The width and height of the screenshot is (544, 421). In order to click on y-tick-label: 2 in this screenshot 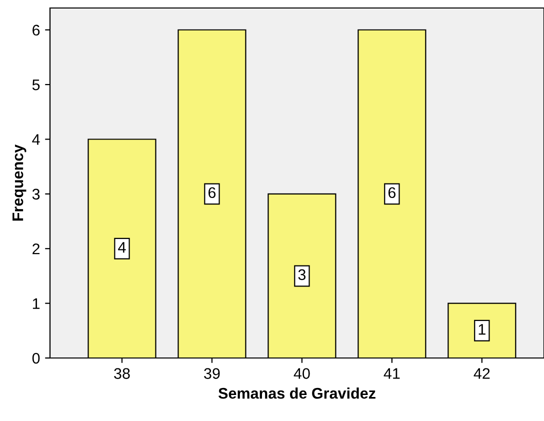, I will do `click(36, 248)`.